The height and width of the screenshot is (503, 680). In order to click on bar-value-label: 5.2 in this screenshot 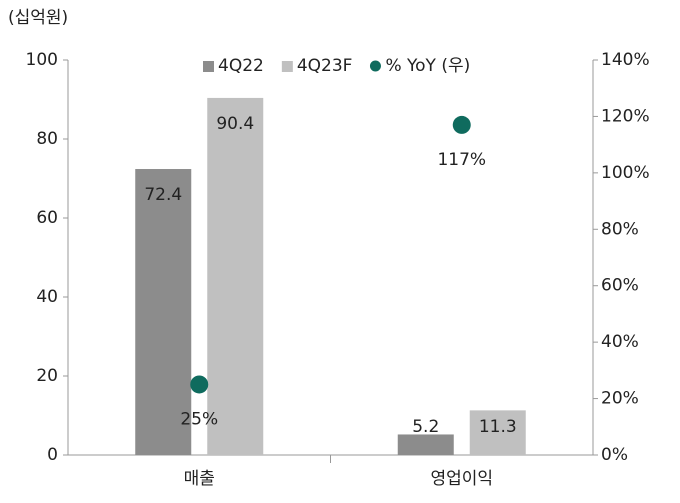, I will do `click(425, 427)`.